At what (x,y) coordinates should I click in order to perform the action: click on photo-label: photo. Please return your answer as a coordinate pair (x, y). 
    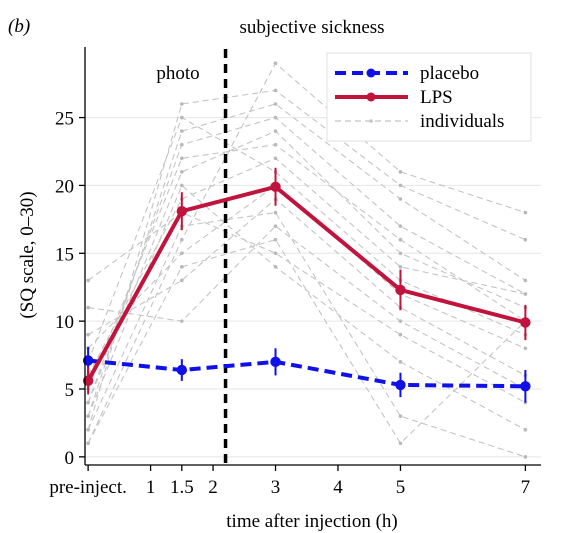
    Looking at the image, I should click on (177, 73).